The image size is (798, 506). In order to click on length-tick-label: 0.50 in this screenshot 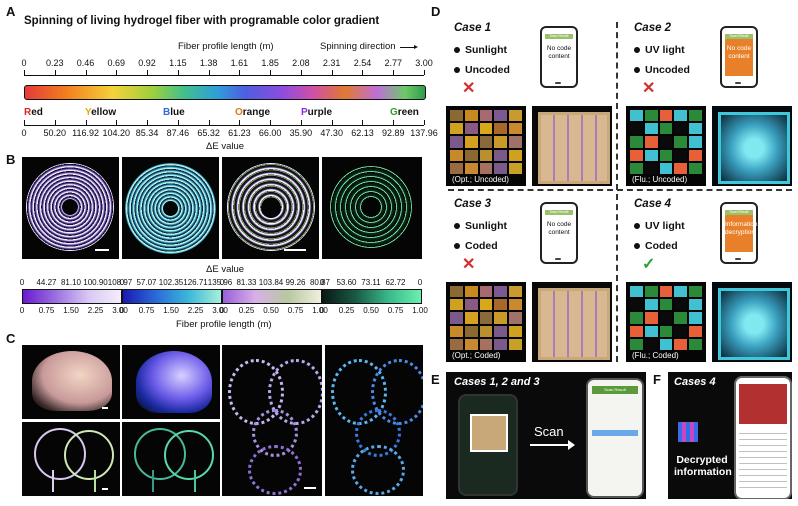, I will do `click(371, 310)`.